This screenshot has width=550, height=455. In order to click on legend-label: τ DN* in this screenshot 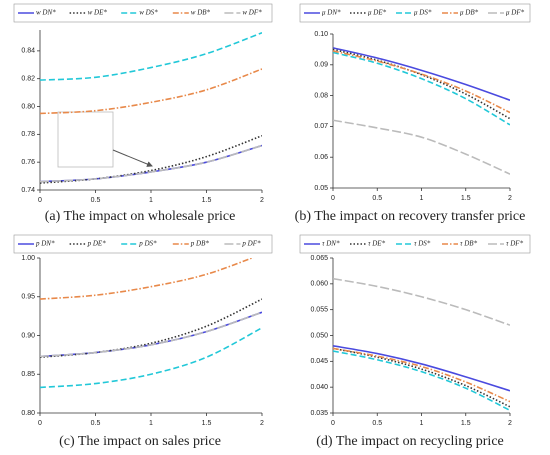, I will do `click(331, 244)`.